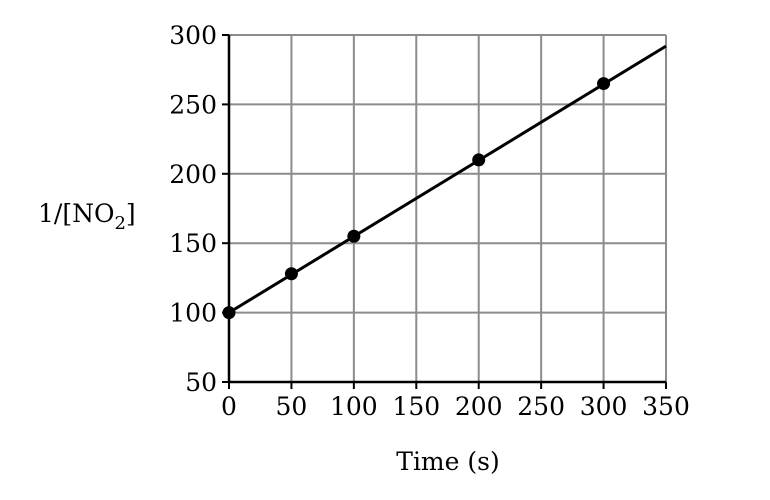 This screenshot has height=500, width=770. What do you see at coordinates (447, 461) in the screenshot?
I see `x-axis-title: Time (s)` at bounding box center [447, 461].